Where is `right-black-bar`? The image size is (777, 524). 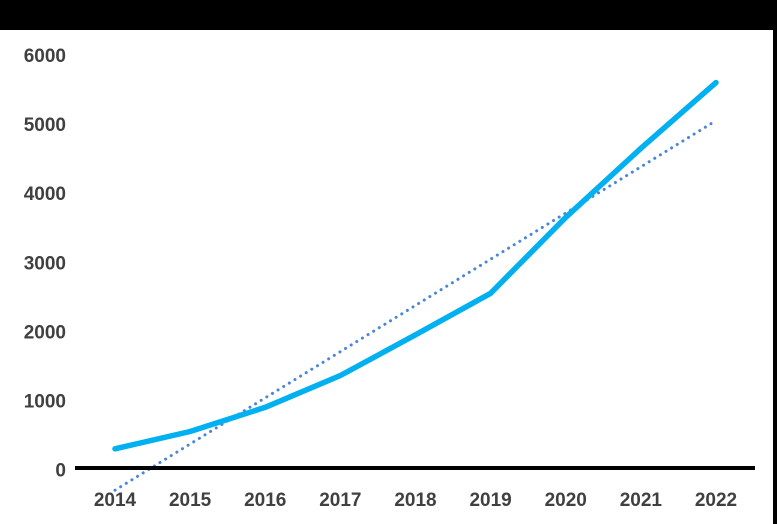
right-black-bar is located at coordinates (775, 262).